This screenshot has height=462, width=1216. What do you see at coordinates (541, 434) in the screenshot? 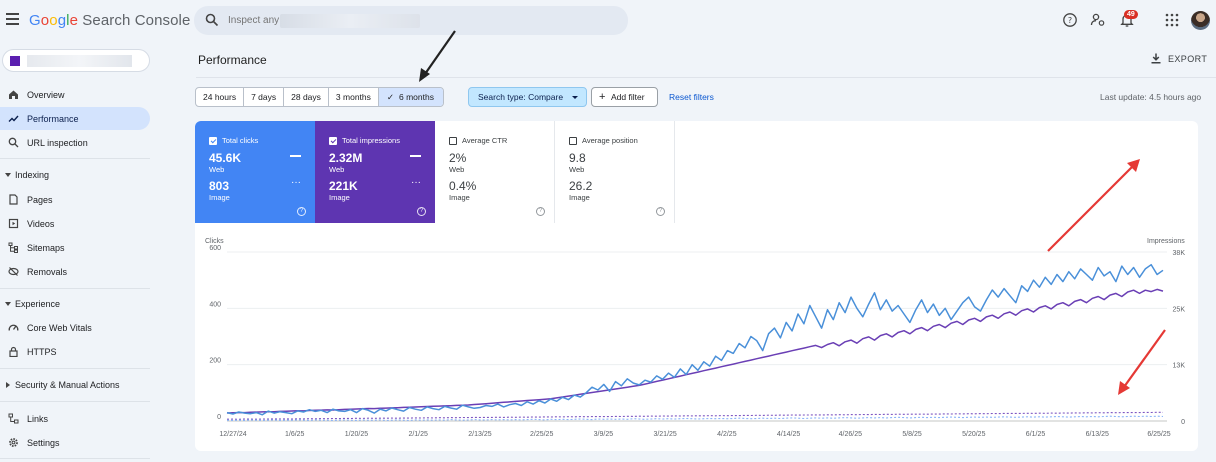
I see `x-tick-label: 2/25/25` at bounding box center [541, 434].